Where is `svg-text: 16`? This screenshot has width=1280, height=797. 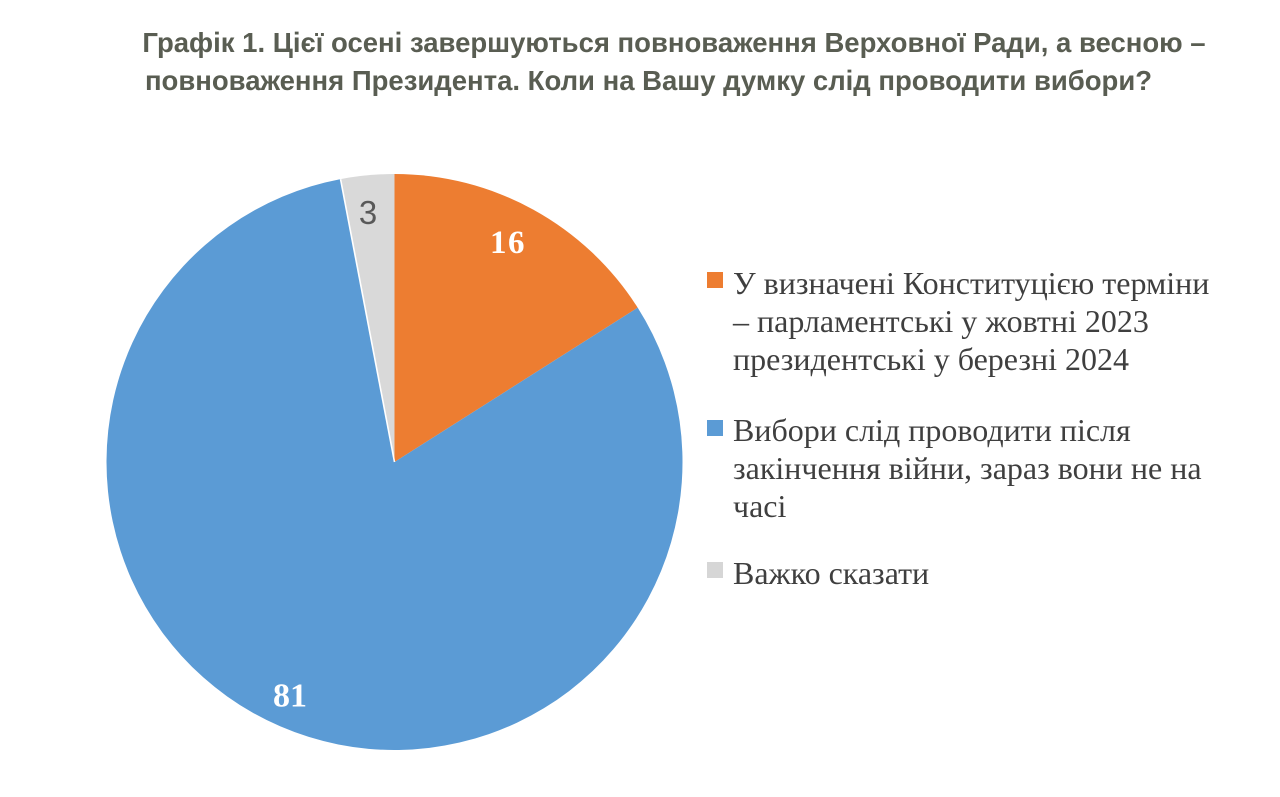
svg-text: 16 is located at coordinates (508, 243).